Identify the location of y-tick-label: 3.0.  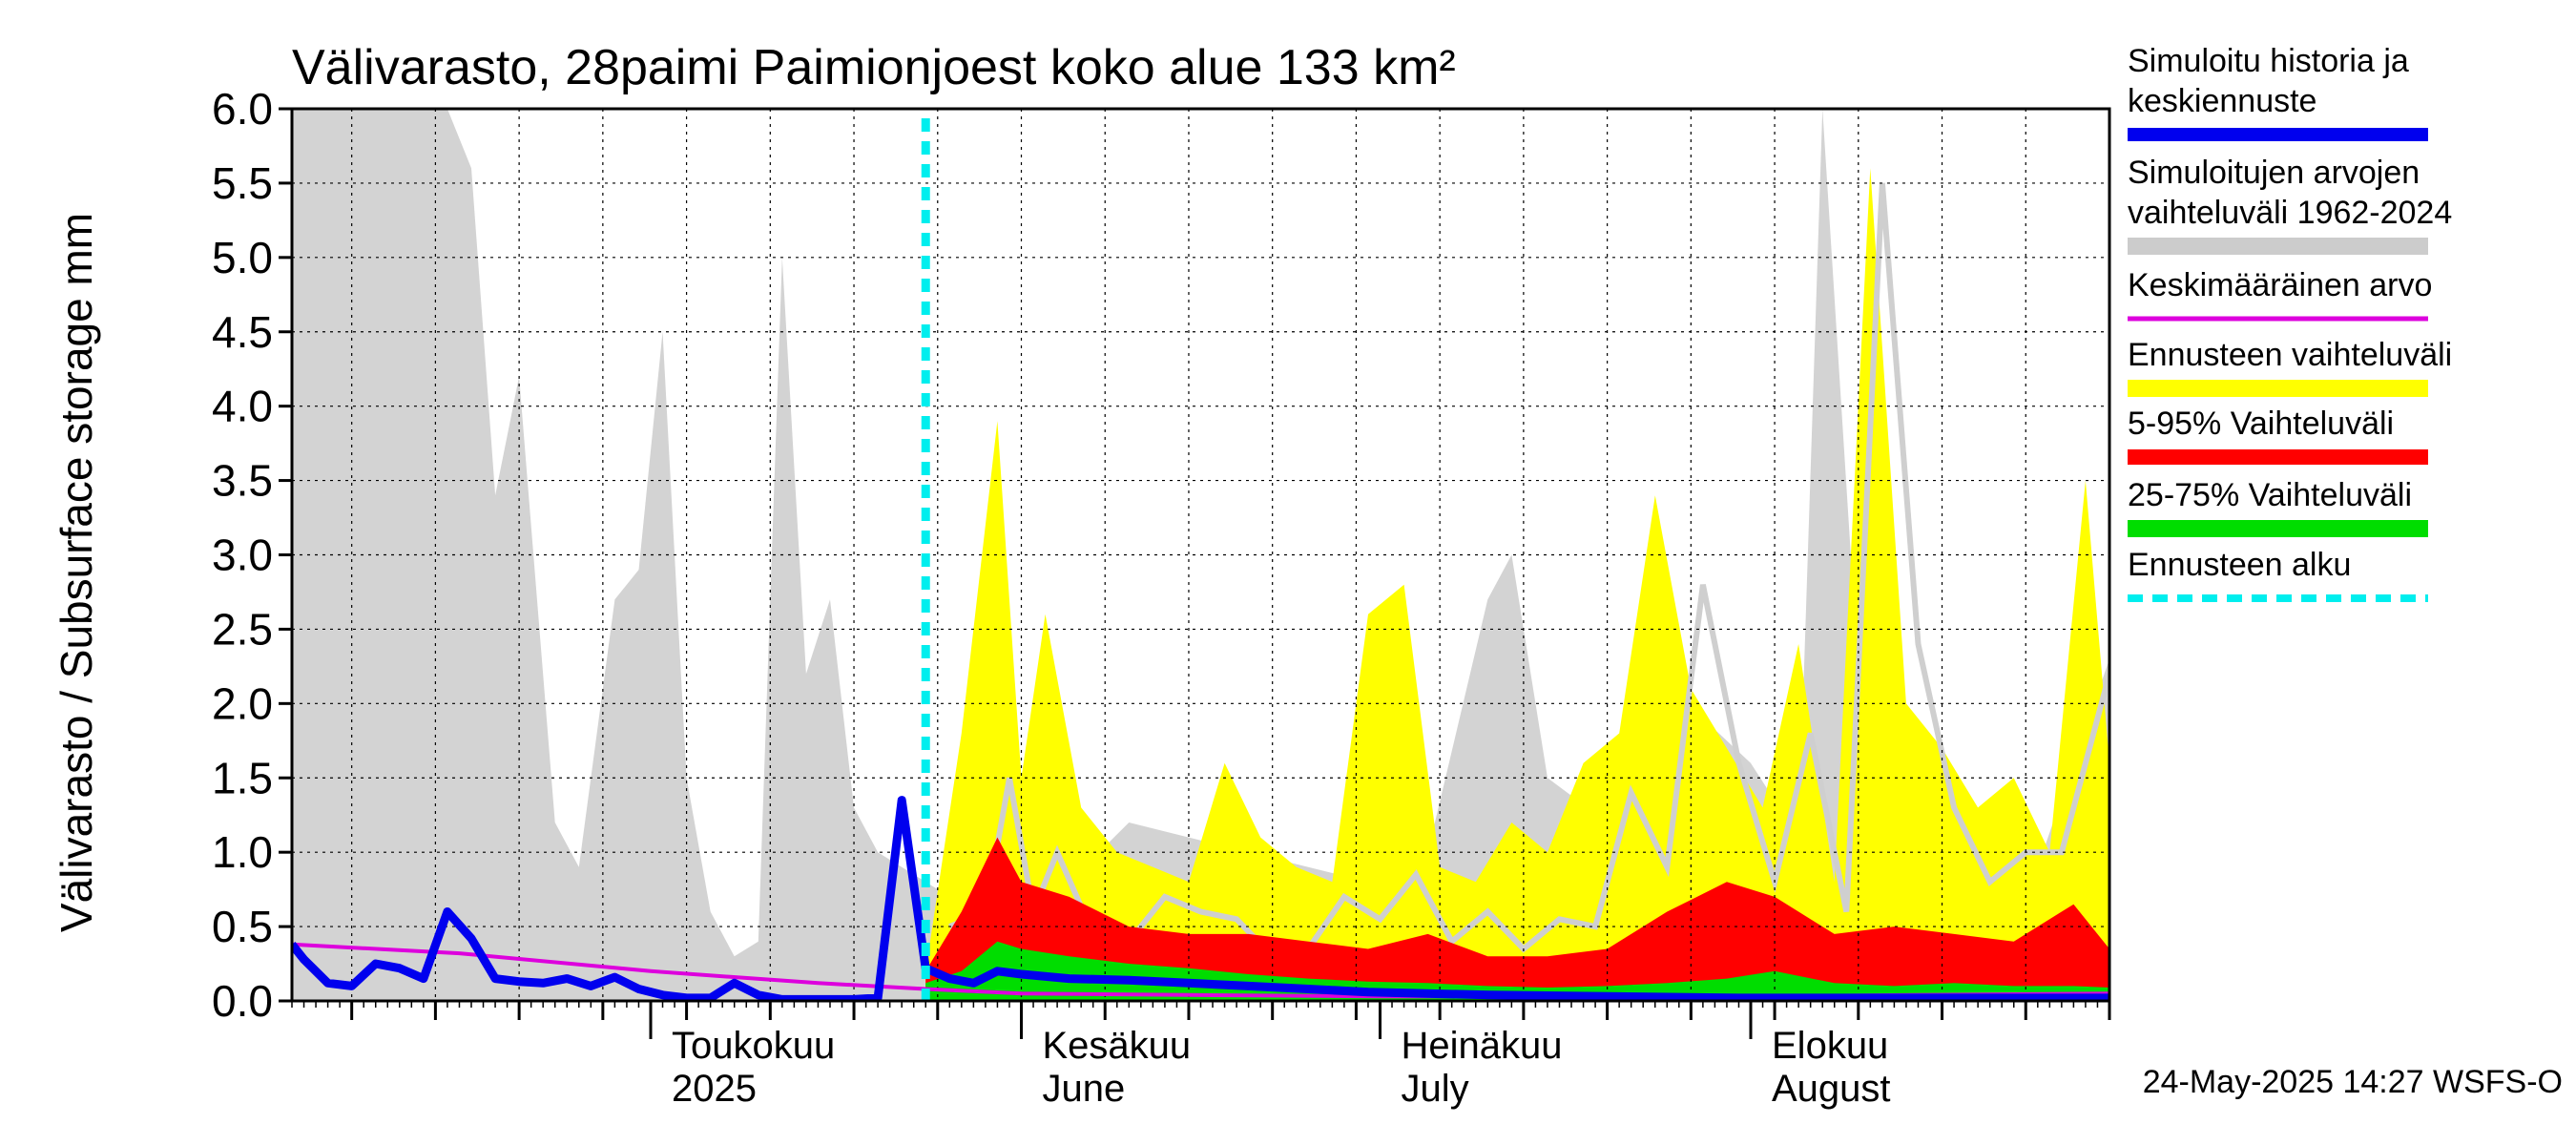
(242, 555).